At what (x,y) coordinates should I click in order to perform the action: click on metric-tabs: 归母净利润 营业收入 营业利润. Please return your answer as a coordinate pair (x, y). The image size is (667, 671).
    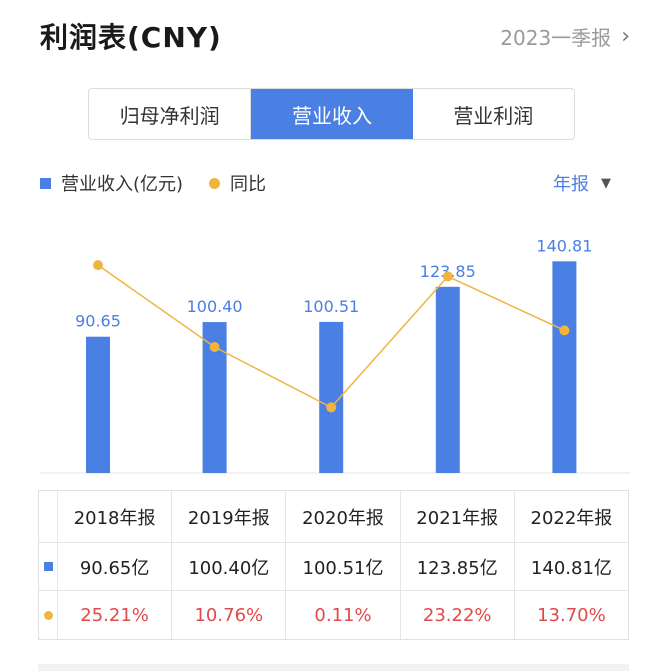
    Looking at the image, I should click on (331, 114).